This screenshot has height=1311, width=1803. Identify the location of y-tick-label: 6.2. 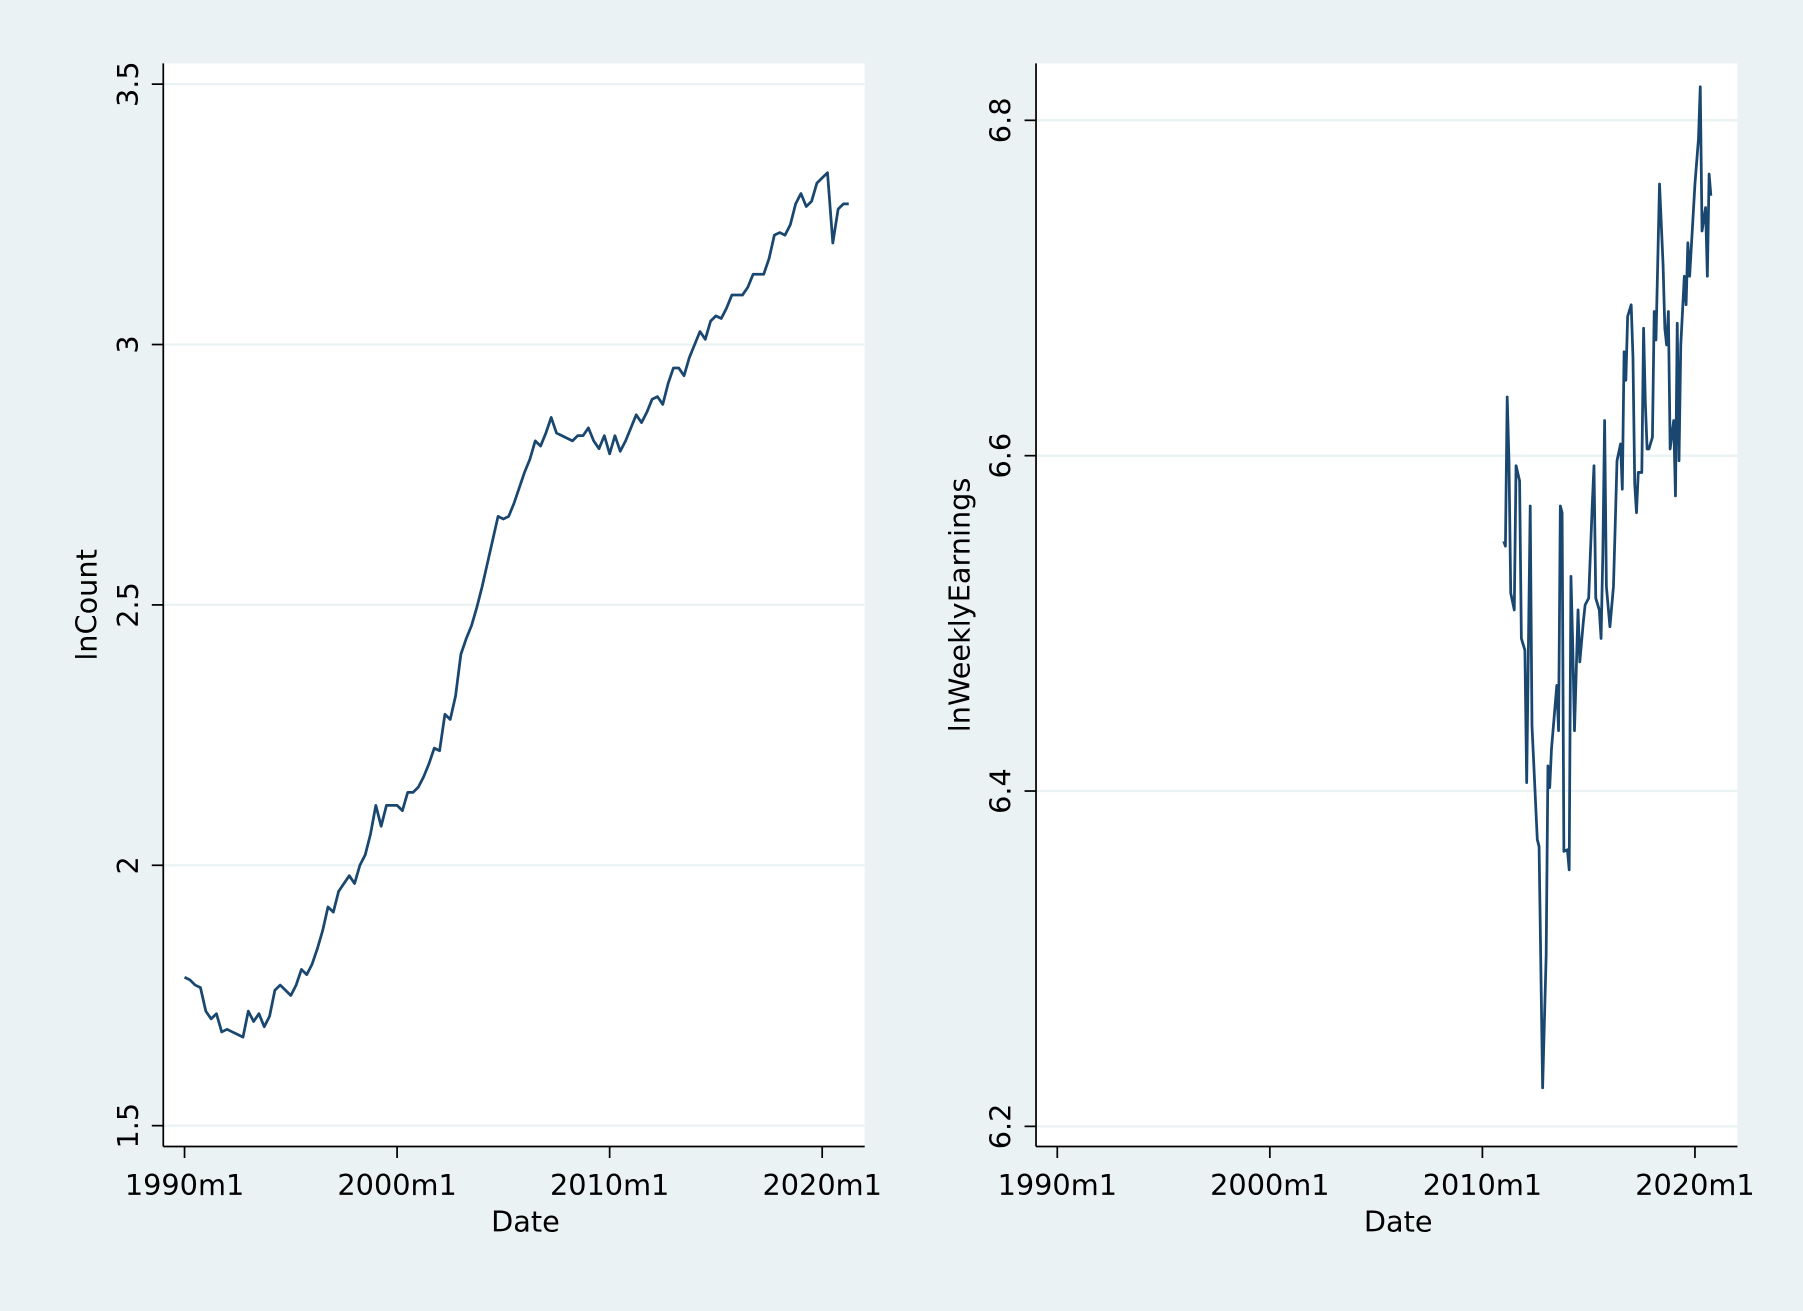
(1001, 1127).